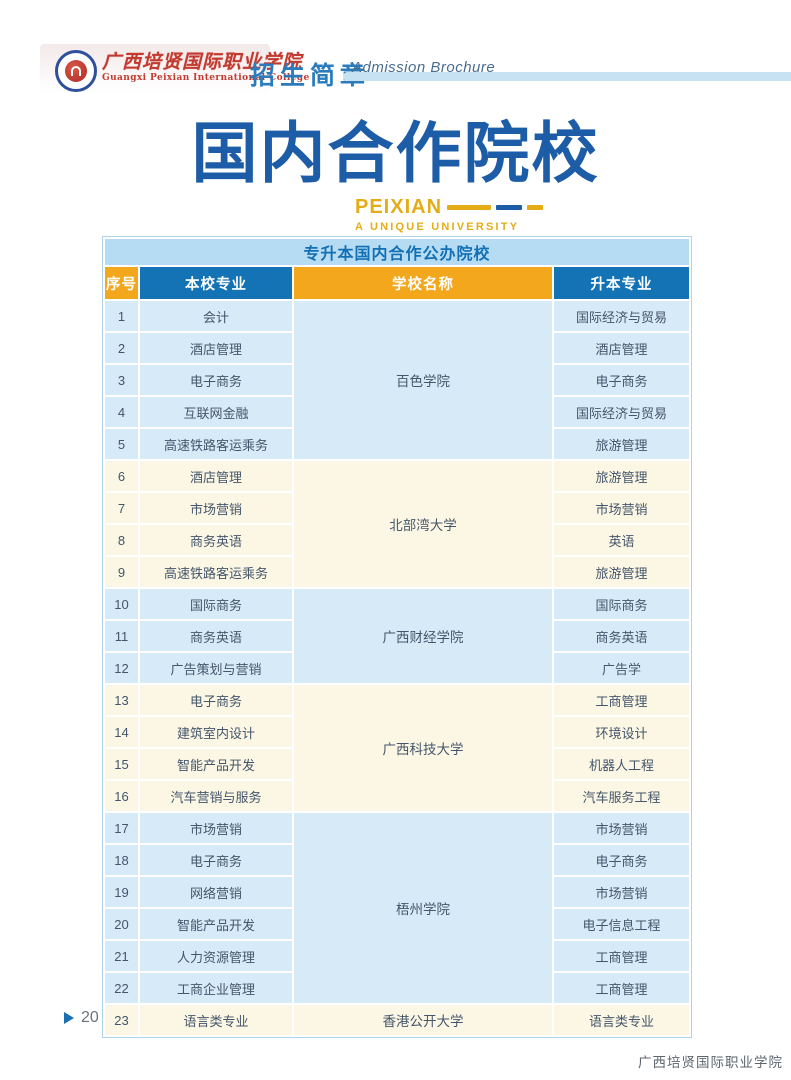 The height and width of the screenshot is (1080, 791). What do you see at coordinates (622, 924) in the screenshot?
I see `target-major-cell: 电子信息工程` at bounding box center [622, 924].